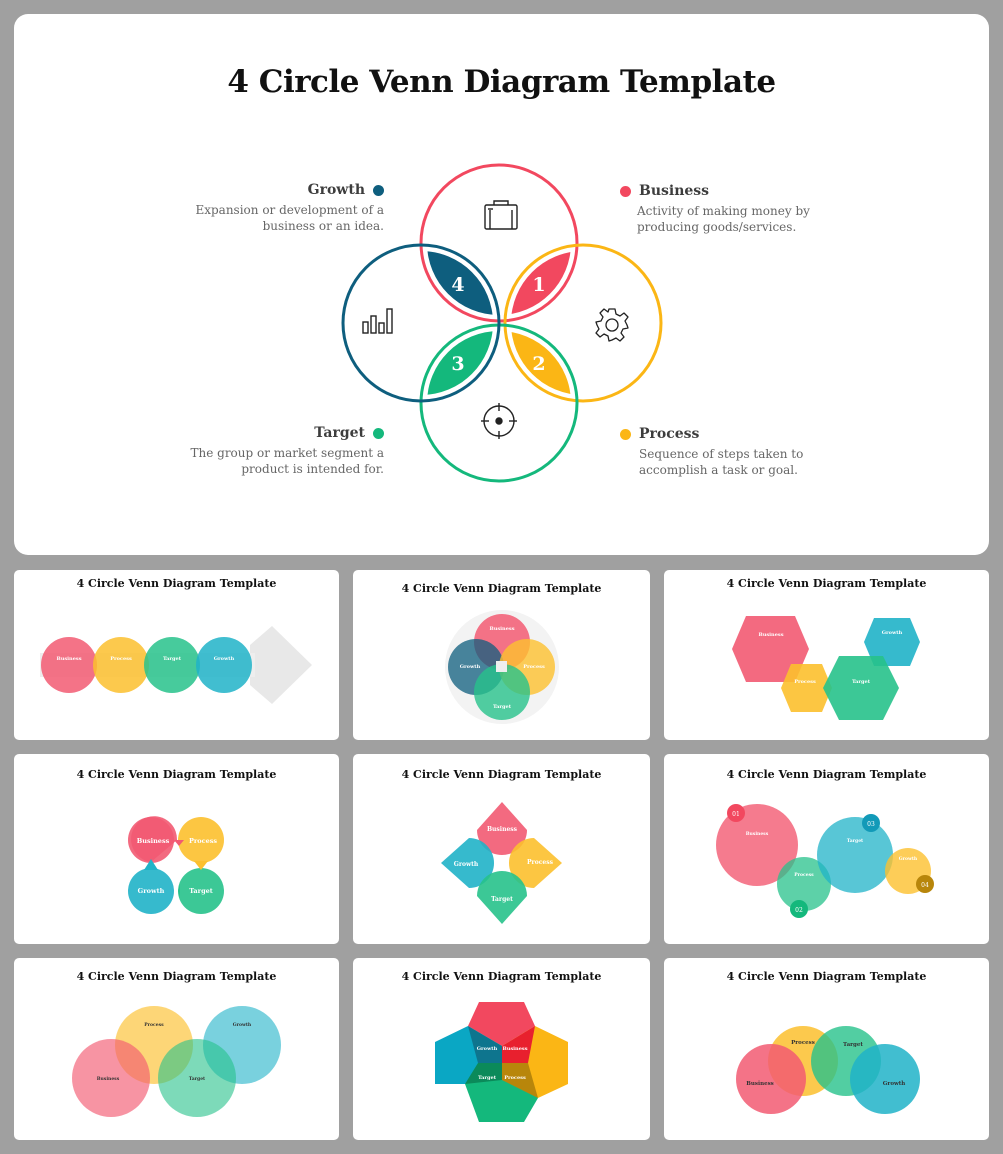  I want to click on growth-desc-line2: business or an idea., so click(323, 226).